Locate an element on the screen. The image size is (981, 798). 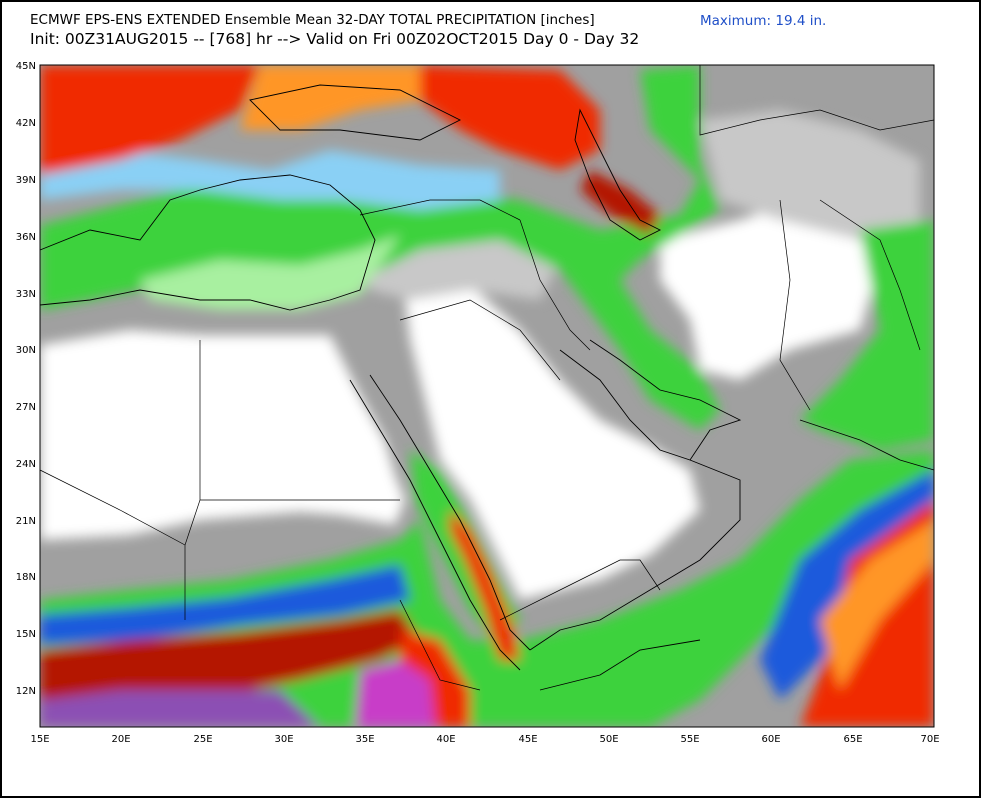
coastline-red-sea-east is located at coordinates (450, 512).